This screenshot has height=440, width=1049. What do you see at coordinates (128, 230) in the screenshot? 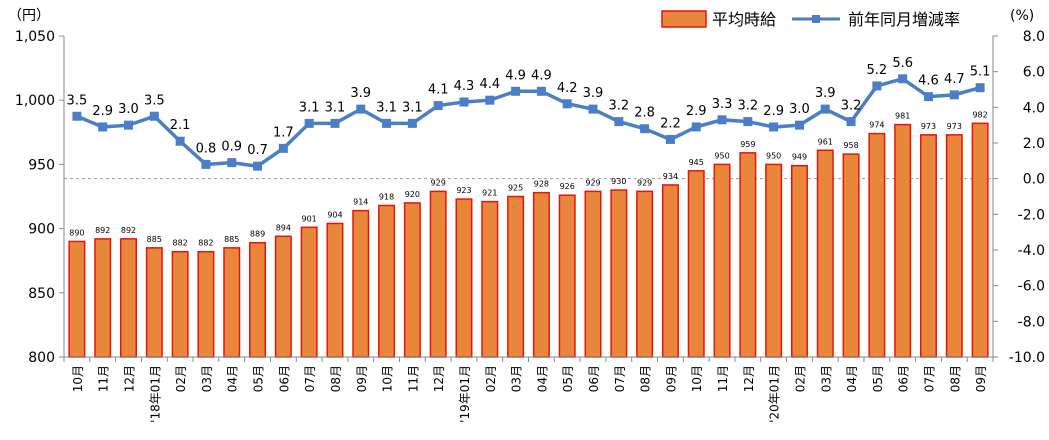
I see `wage-bar-label: 892` at bounding box center [128, 230].